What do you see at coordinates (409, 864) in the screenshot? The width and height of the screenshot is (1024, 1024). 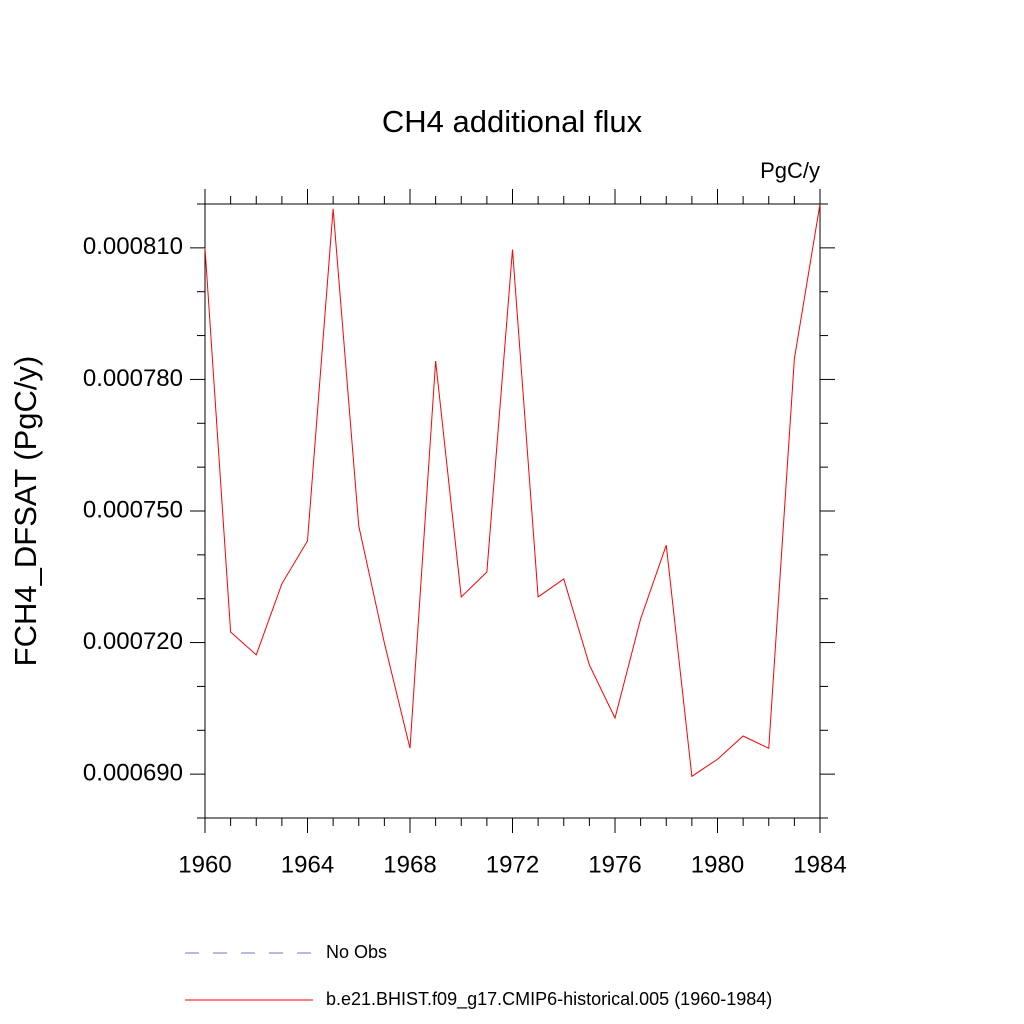 I see `x-tick-label: 1968` at bounding box center [409, 864].